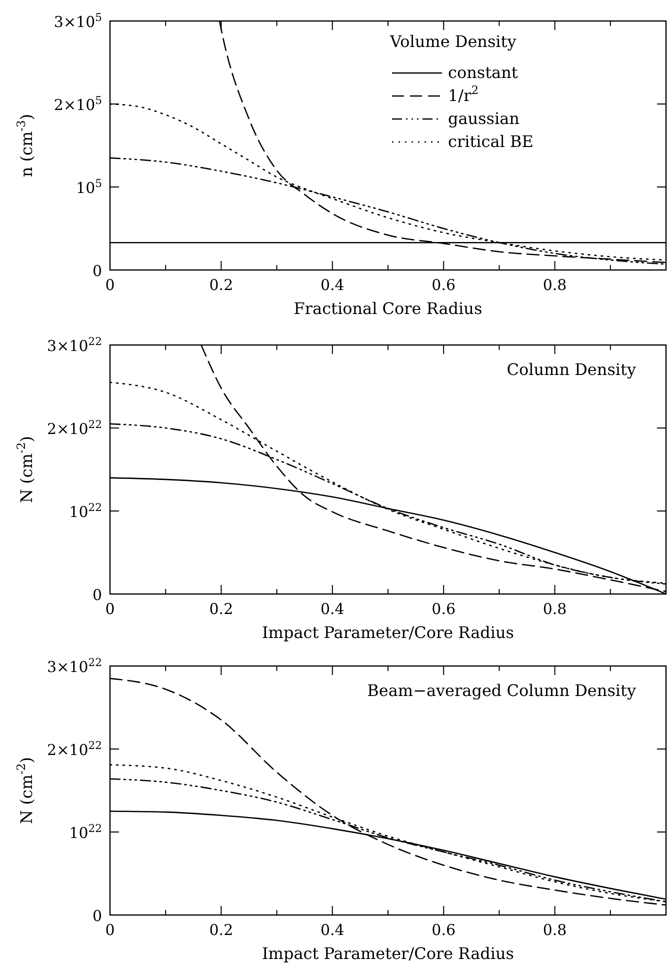 The height and width of the screenshot is (969, 669). What do you see at coordinates (78, 20) in the screenshot?
I see `y-tick-label: 3×10$^{5}$` at bounding box center [78, 20].